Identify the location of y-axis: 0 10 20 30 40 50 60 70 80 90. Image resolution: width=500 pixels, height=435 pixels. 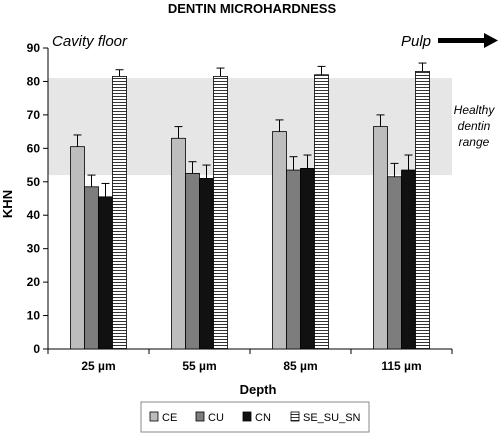
(38, 198).